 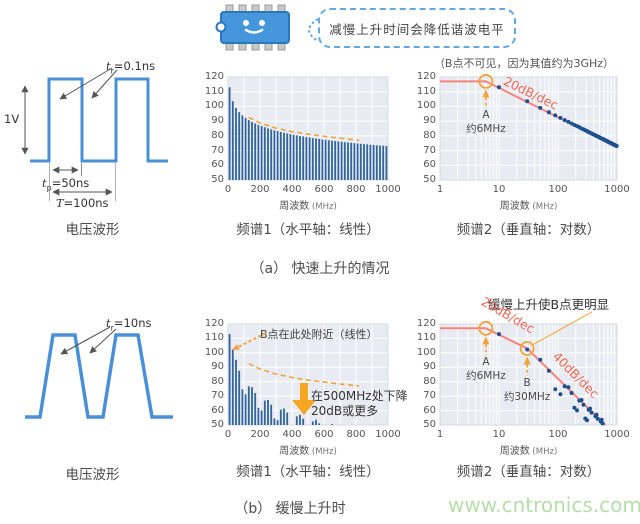 I want to click on spectrum1-slow-caption: 频谱1（水平轴：线性）, so click(x=308, y=472).